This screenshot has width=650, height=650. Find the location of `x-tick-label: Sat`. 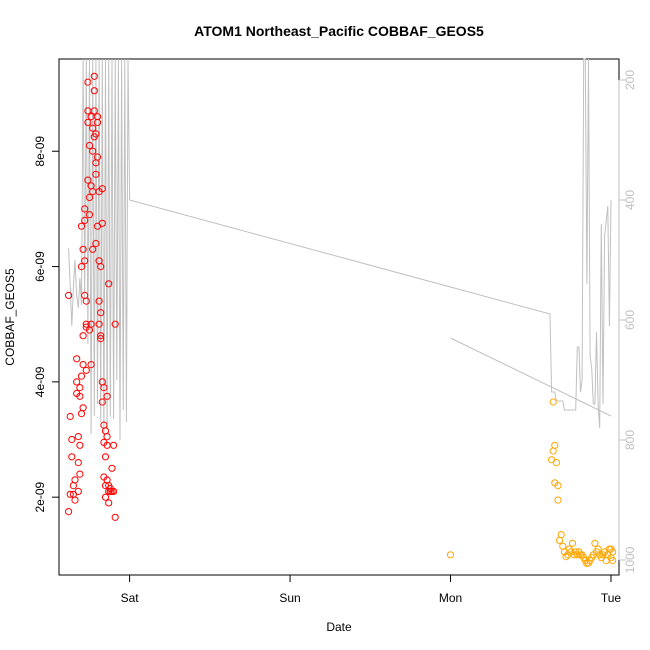

x-tick-label: Sat is located at coordinates (130, 598).